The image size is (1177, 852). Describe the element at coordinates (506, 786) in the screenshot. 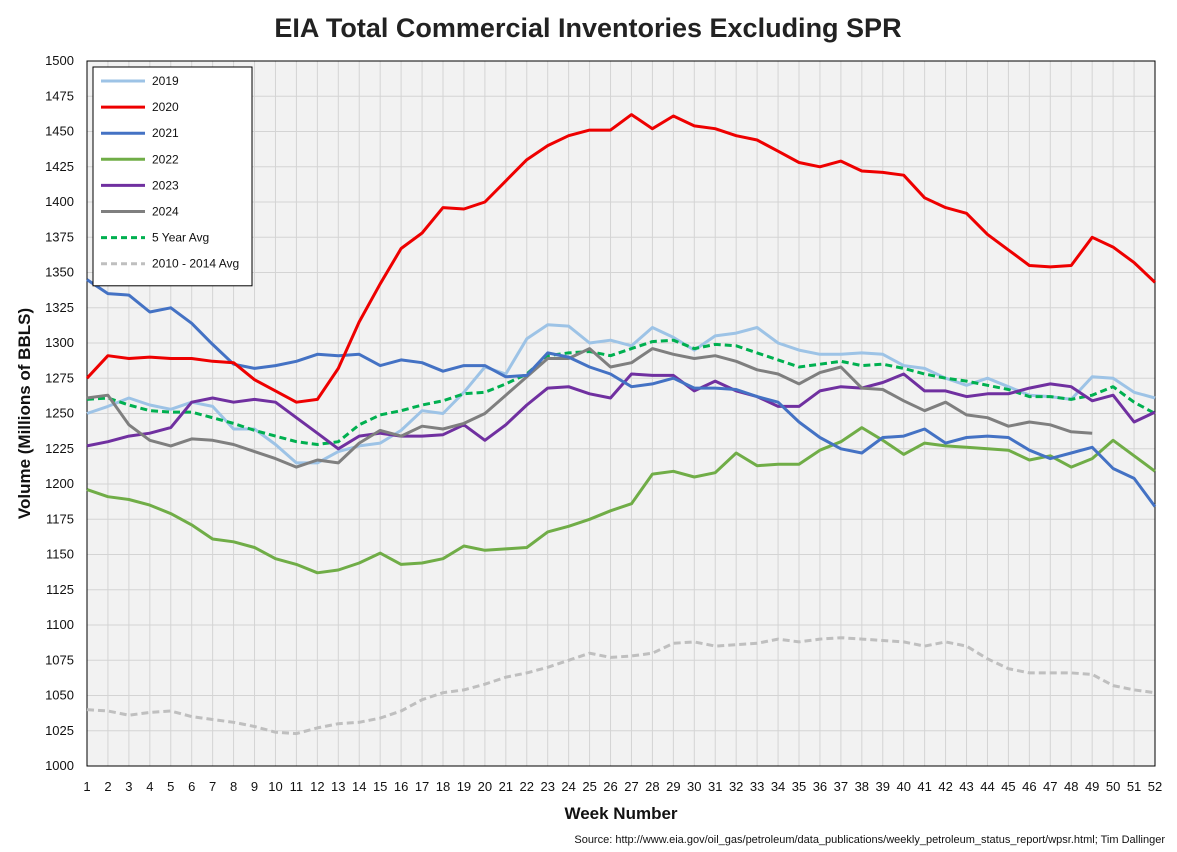

I see `x-tick-label: 21` at that location.